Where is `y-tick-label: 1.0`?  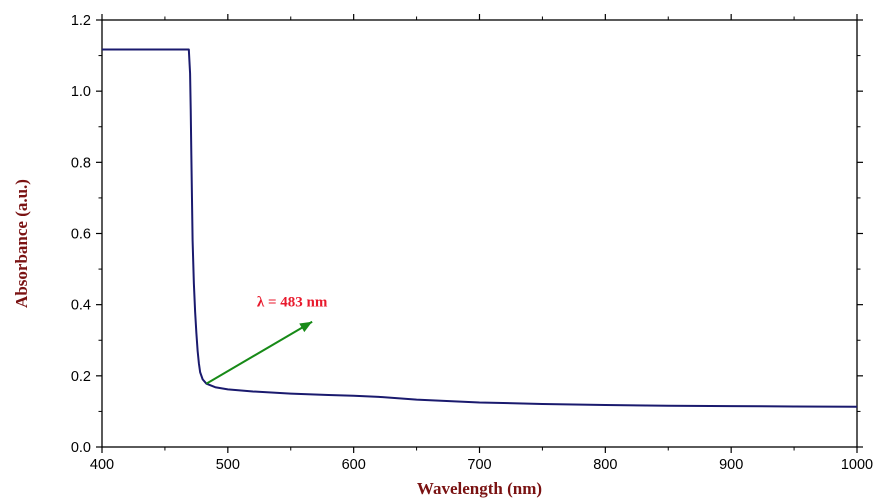 y-tick-label: 1.0 is located at coordinates (81, 92).